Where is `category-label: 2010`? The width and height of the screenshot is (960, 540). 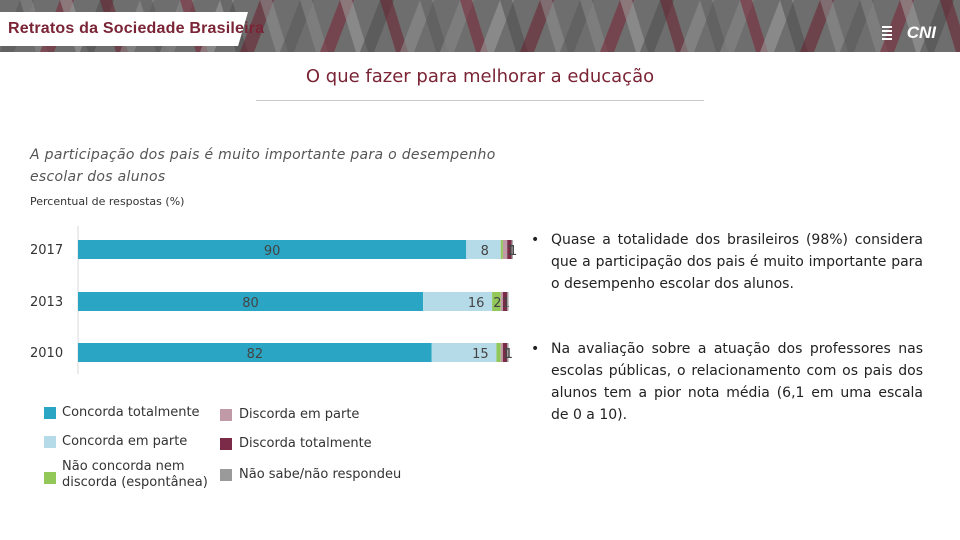 category-label: 2010 is located at coordinates (46, 353).